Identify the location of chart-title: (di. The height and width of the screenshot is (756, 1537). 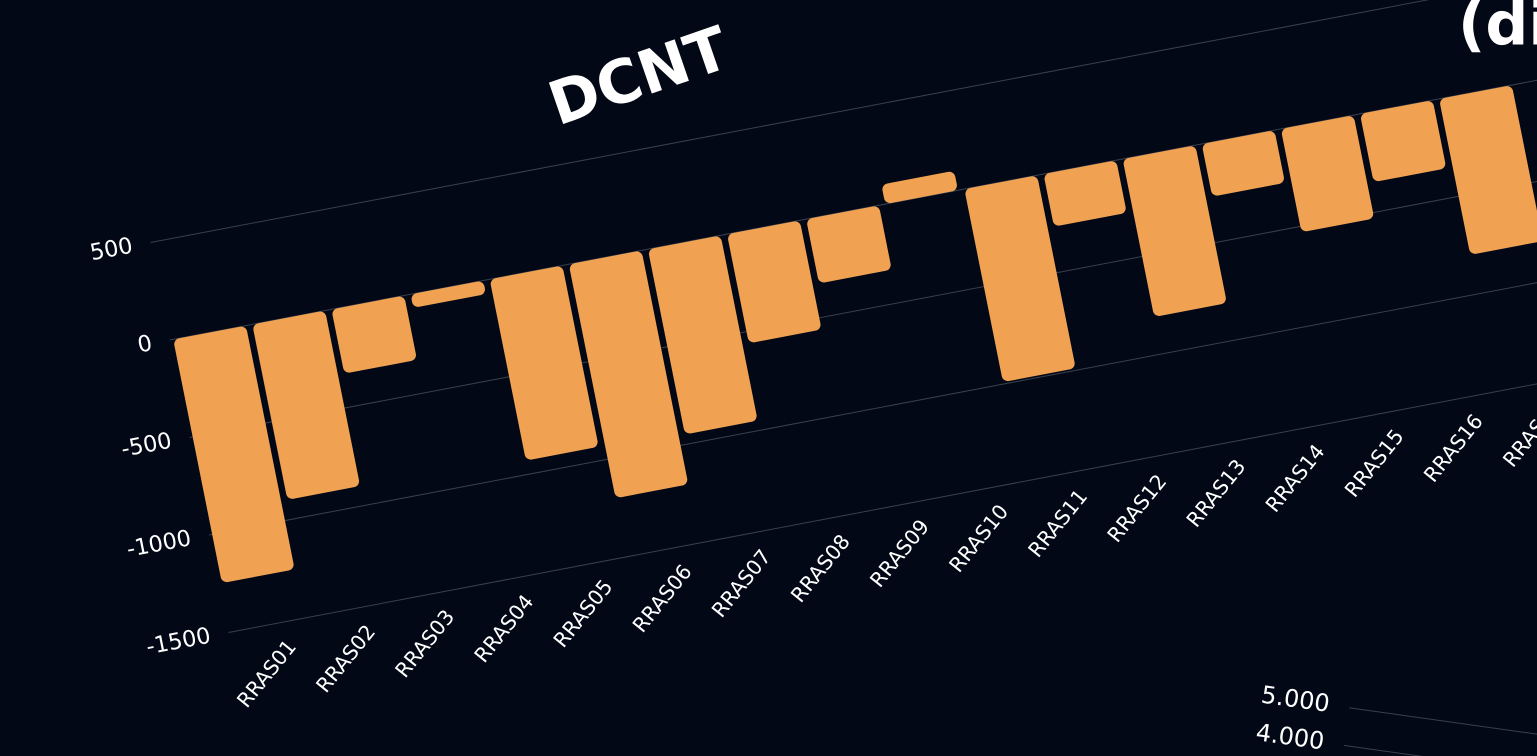
(1497, 30).